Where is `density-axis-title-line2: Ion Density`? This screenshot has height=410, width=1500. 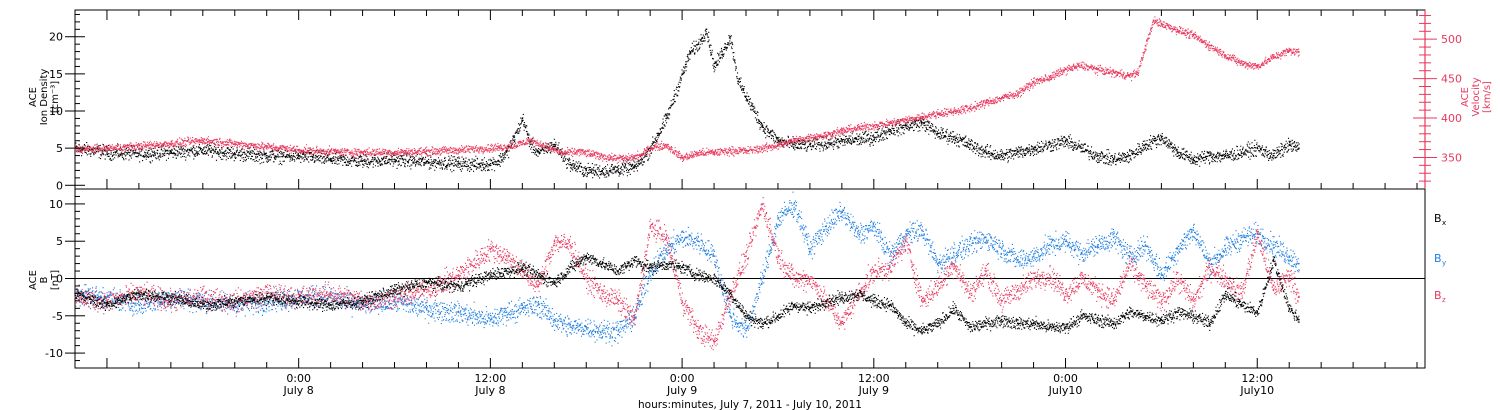 density-axis-title-line2: Ion Density is located at coordinates (44, 97).